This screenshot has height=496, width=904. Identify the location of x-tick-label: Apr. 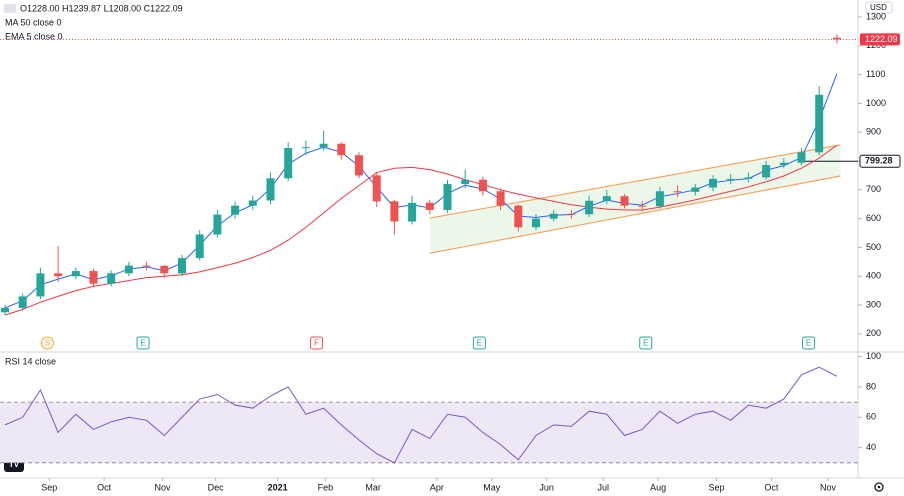
(437, 487).